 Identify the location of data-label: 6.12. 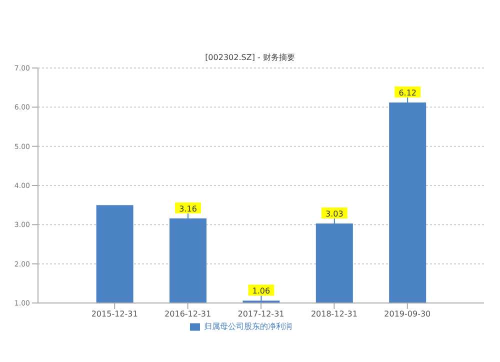
(407, 93).